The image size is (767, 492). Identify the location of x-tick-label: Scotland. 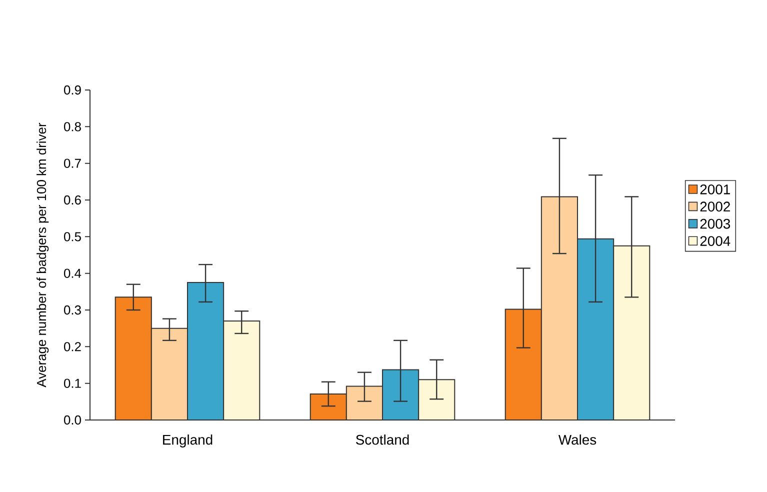
(382, 439).